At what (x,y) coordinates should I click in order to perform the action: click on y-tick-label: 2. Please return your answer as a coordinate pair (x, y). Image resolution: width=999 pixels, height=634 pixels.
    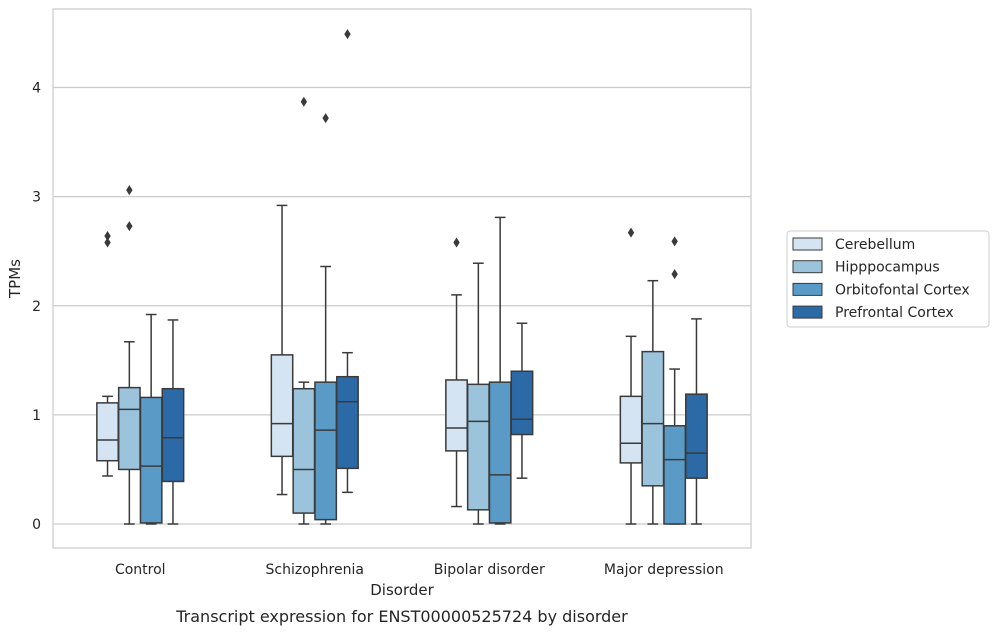
    Looking at the image, I should click on (36, 307).